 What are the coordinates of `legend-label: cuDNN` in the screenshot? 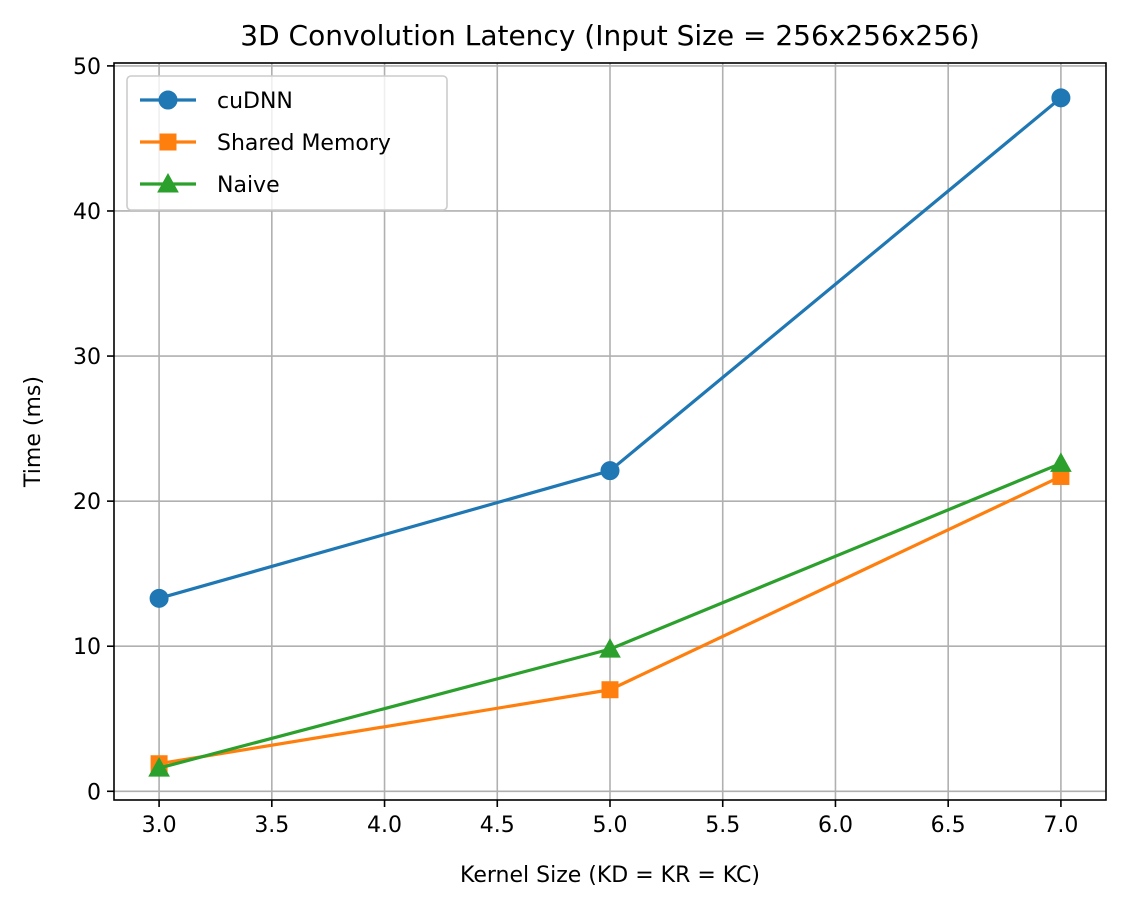 It's located at (255, 101).